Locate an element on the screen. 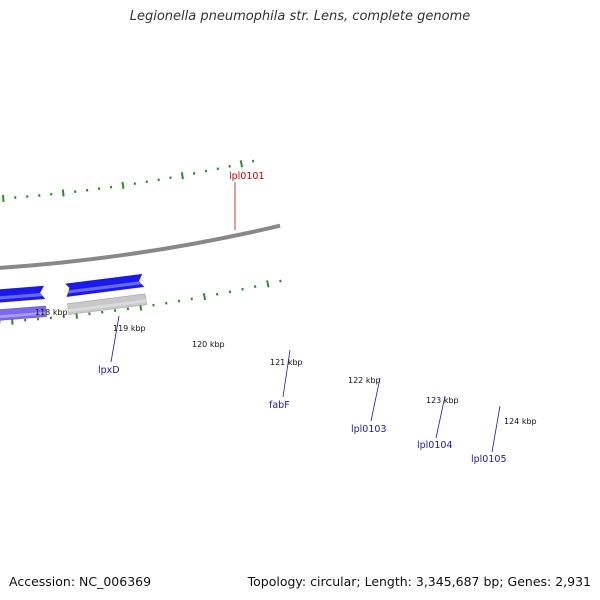 The image size is (600, 600). kbp-label-118: 118 kbp is located at coordinates (51, 312).